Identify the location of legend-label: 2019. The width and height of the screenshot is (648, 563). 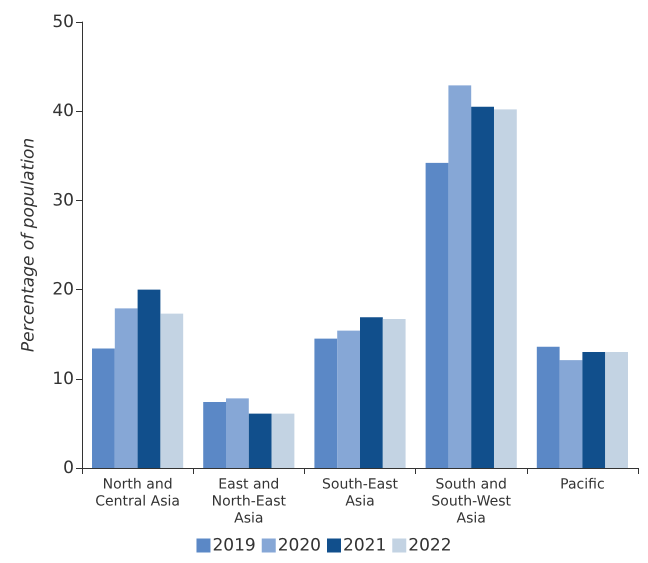
(234, 546).